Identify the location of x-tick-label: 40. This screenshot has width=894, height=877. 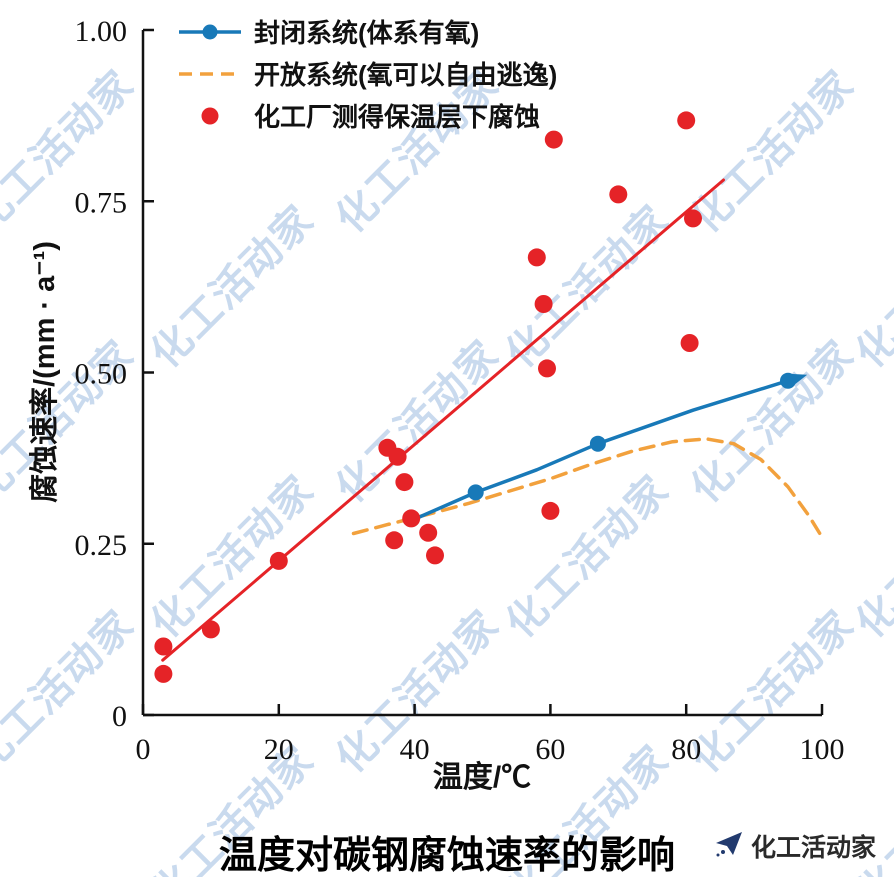
(415, 749).